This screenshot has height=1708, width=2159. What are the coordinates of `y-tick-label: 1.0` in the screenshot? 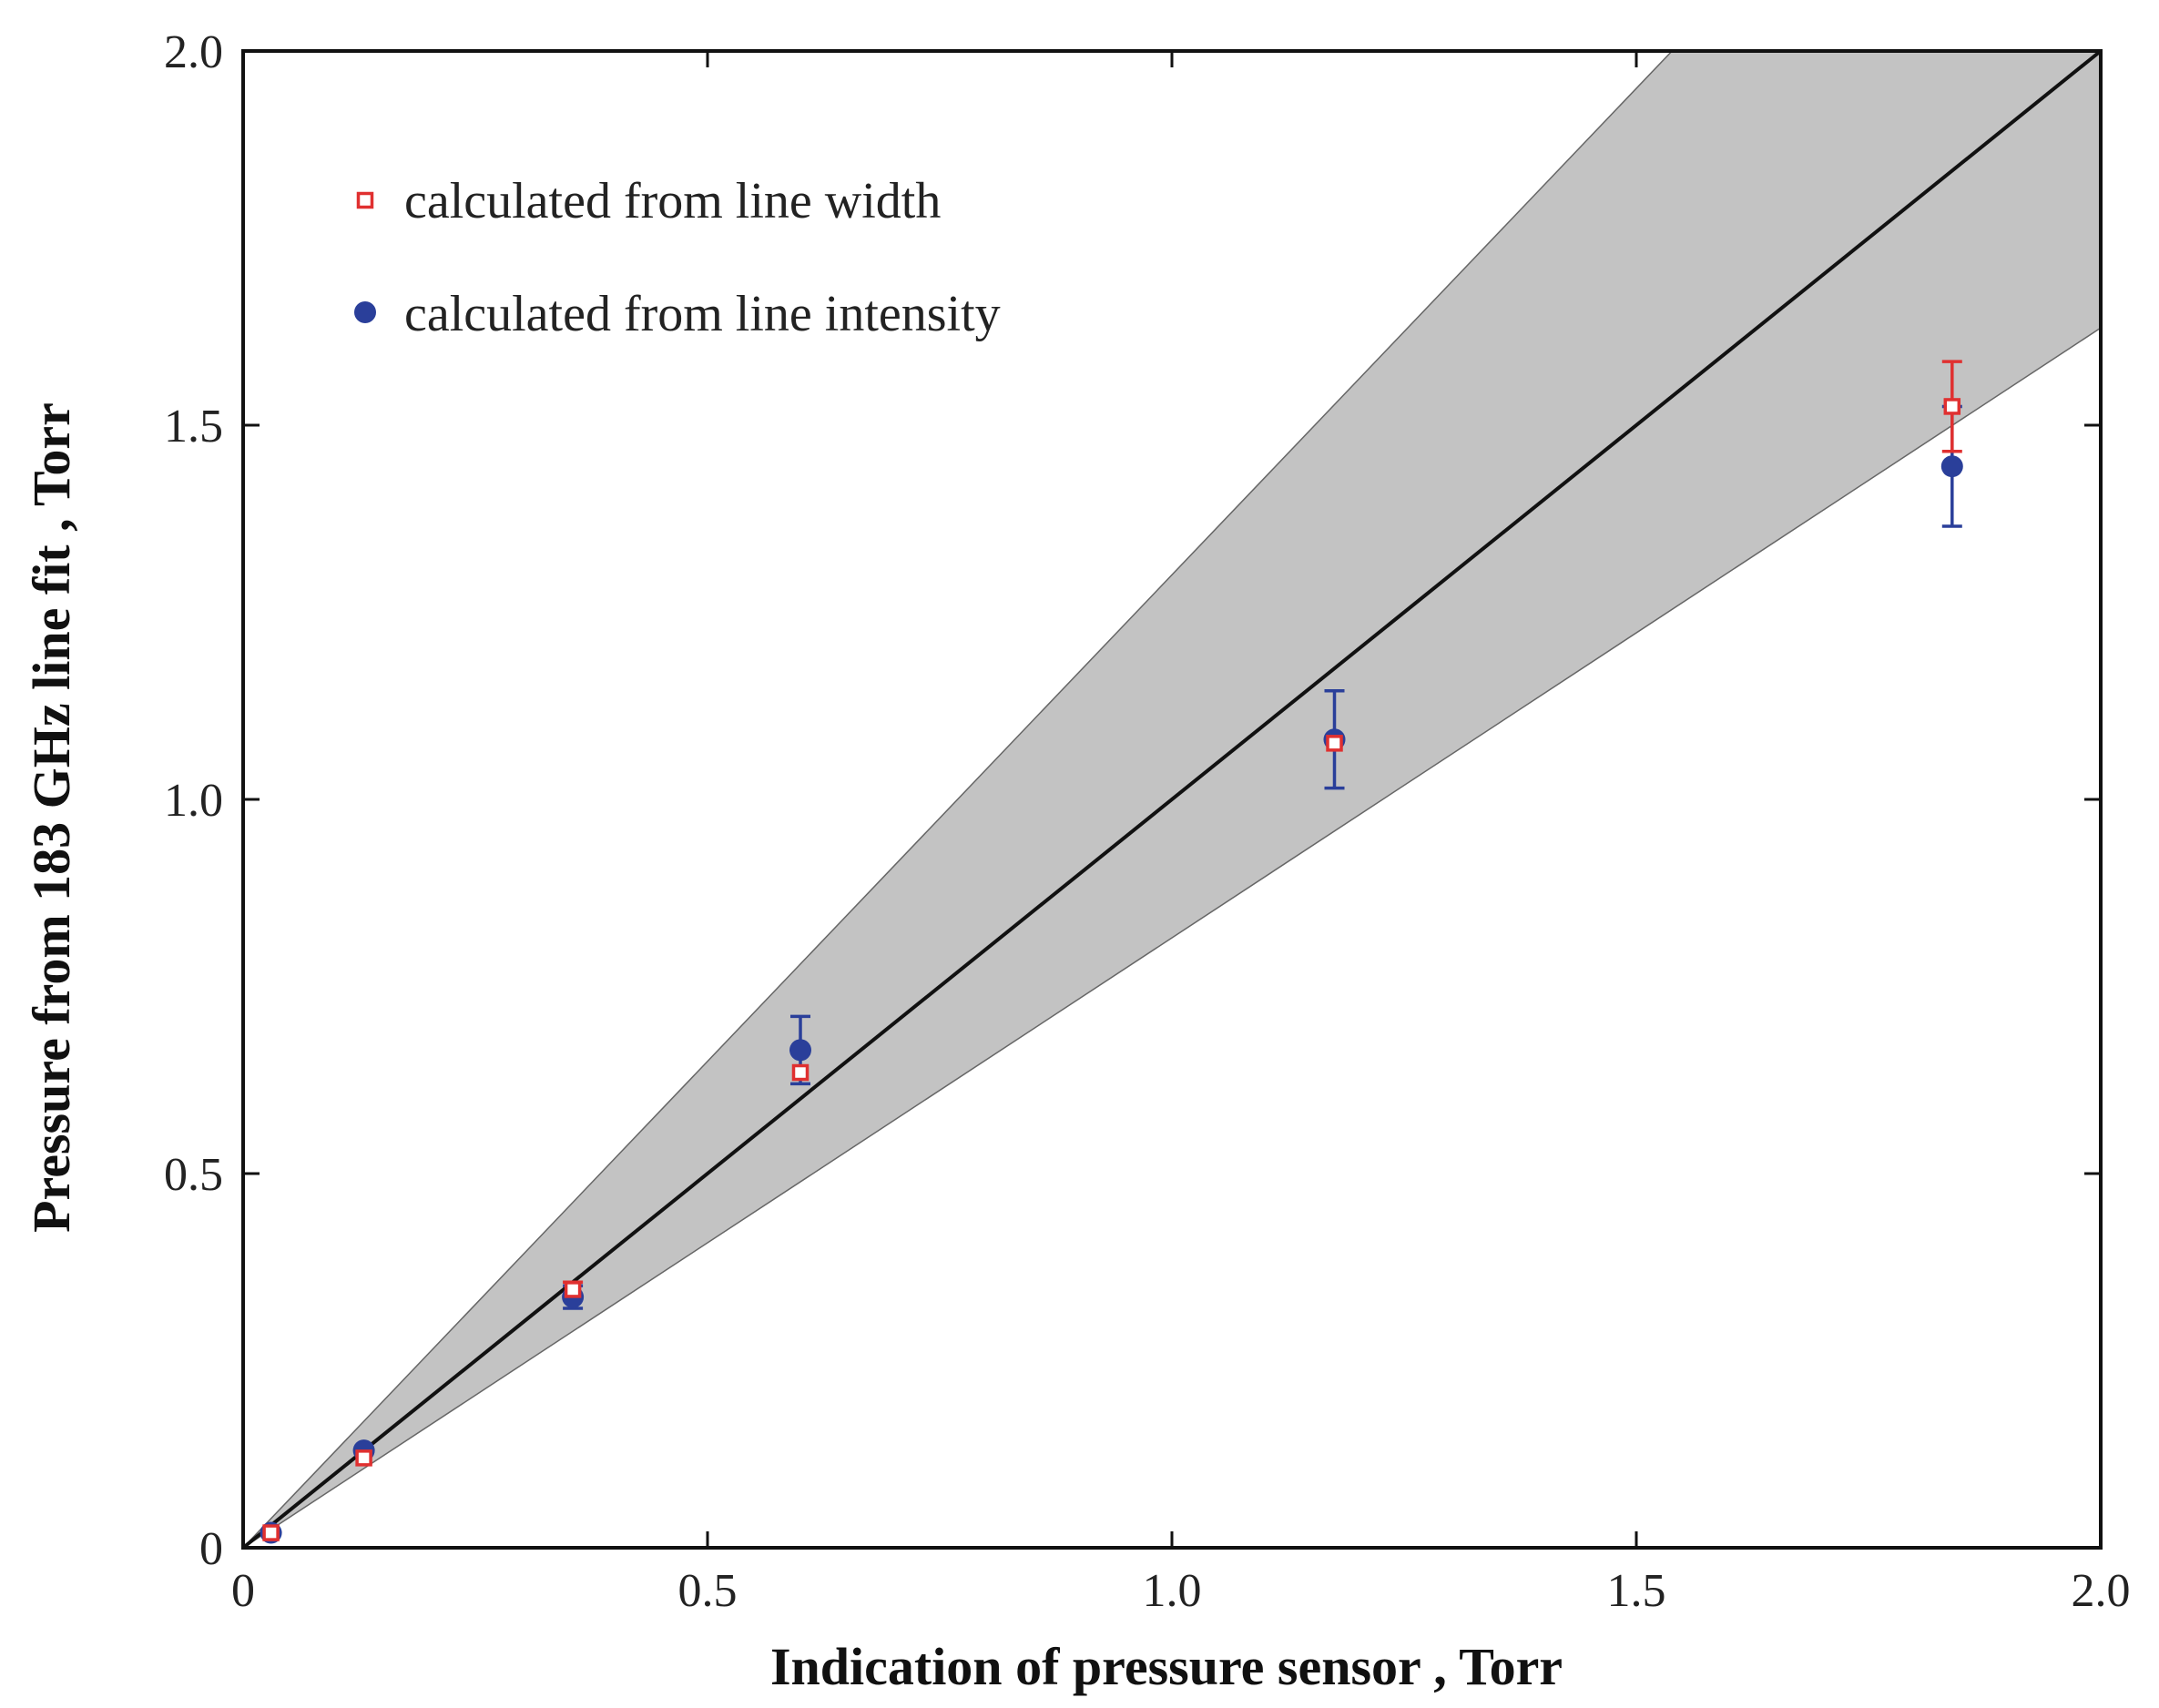 It's located at (193, 801).